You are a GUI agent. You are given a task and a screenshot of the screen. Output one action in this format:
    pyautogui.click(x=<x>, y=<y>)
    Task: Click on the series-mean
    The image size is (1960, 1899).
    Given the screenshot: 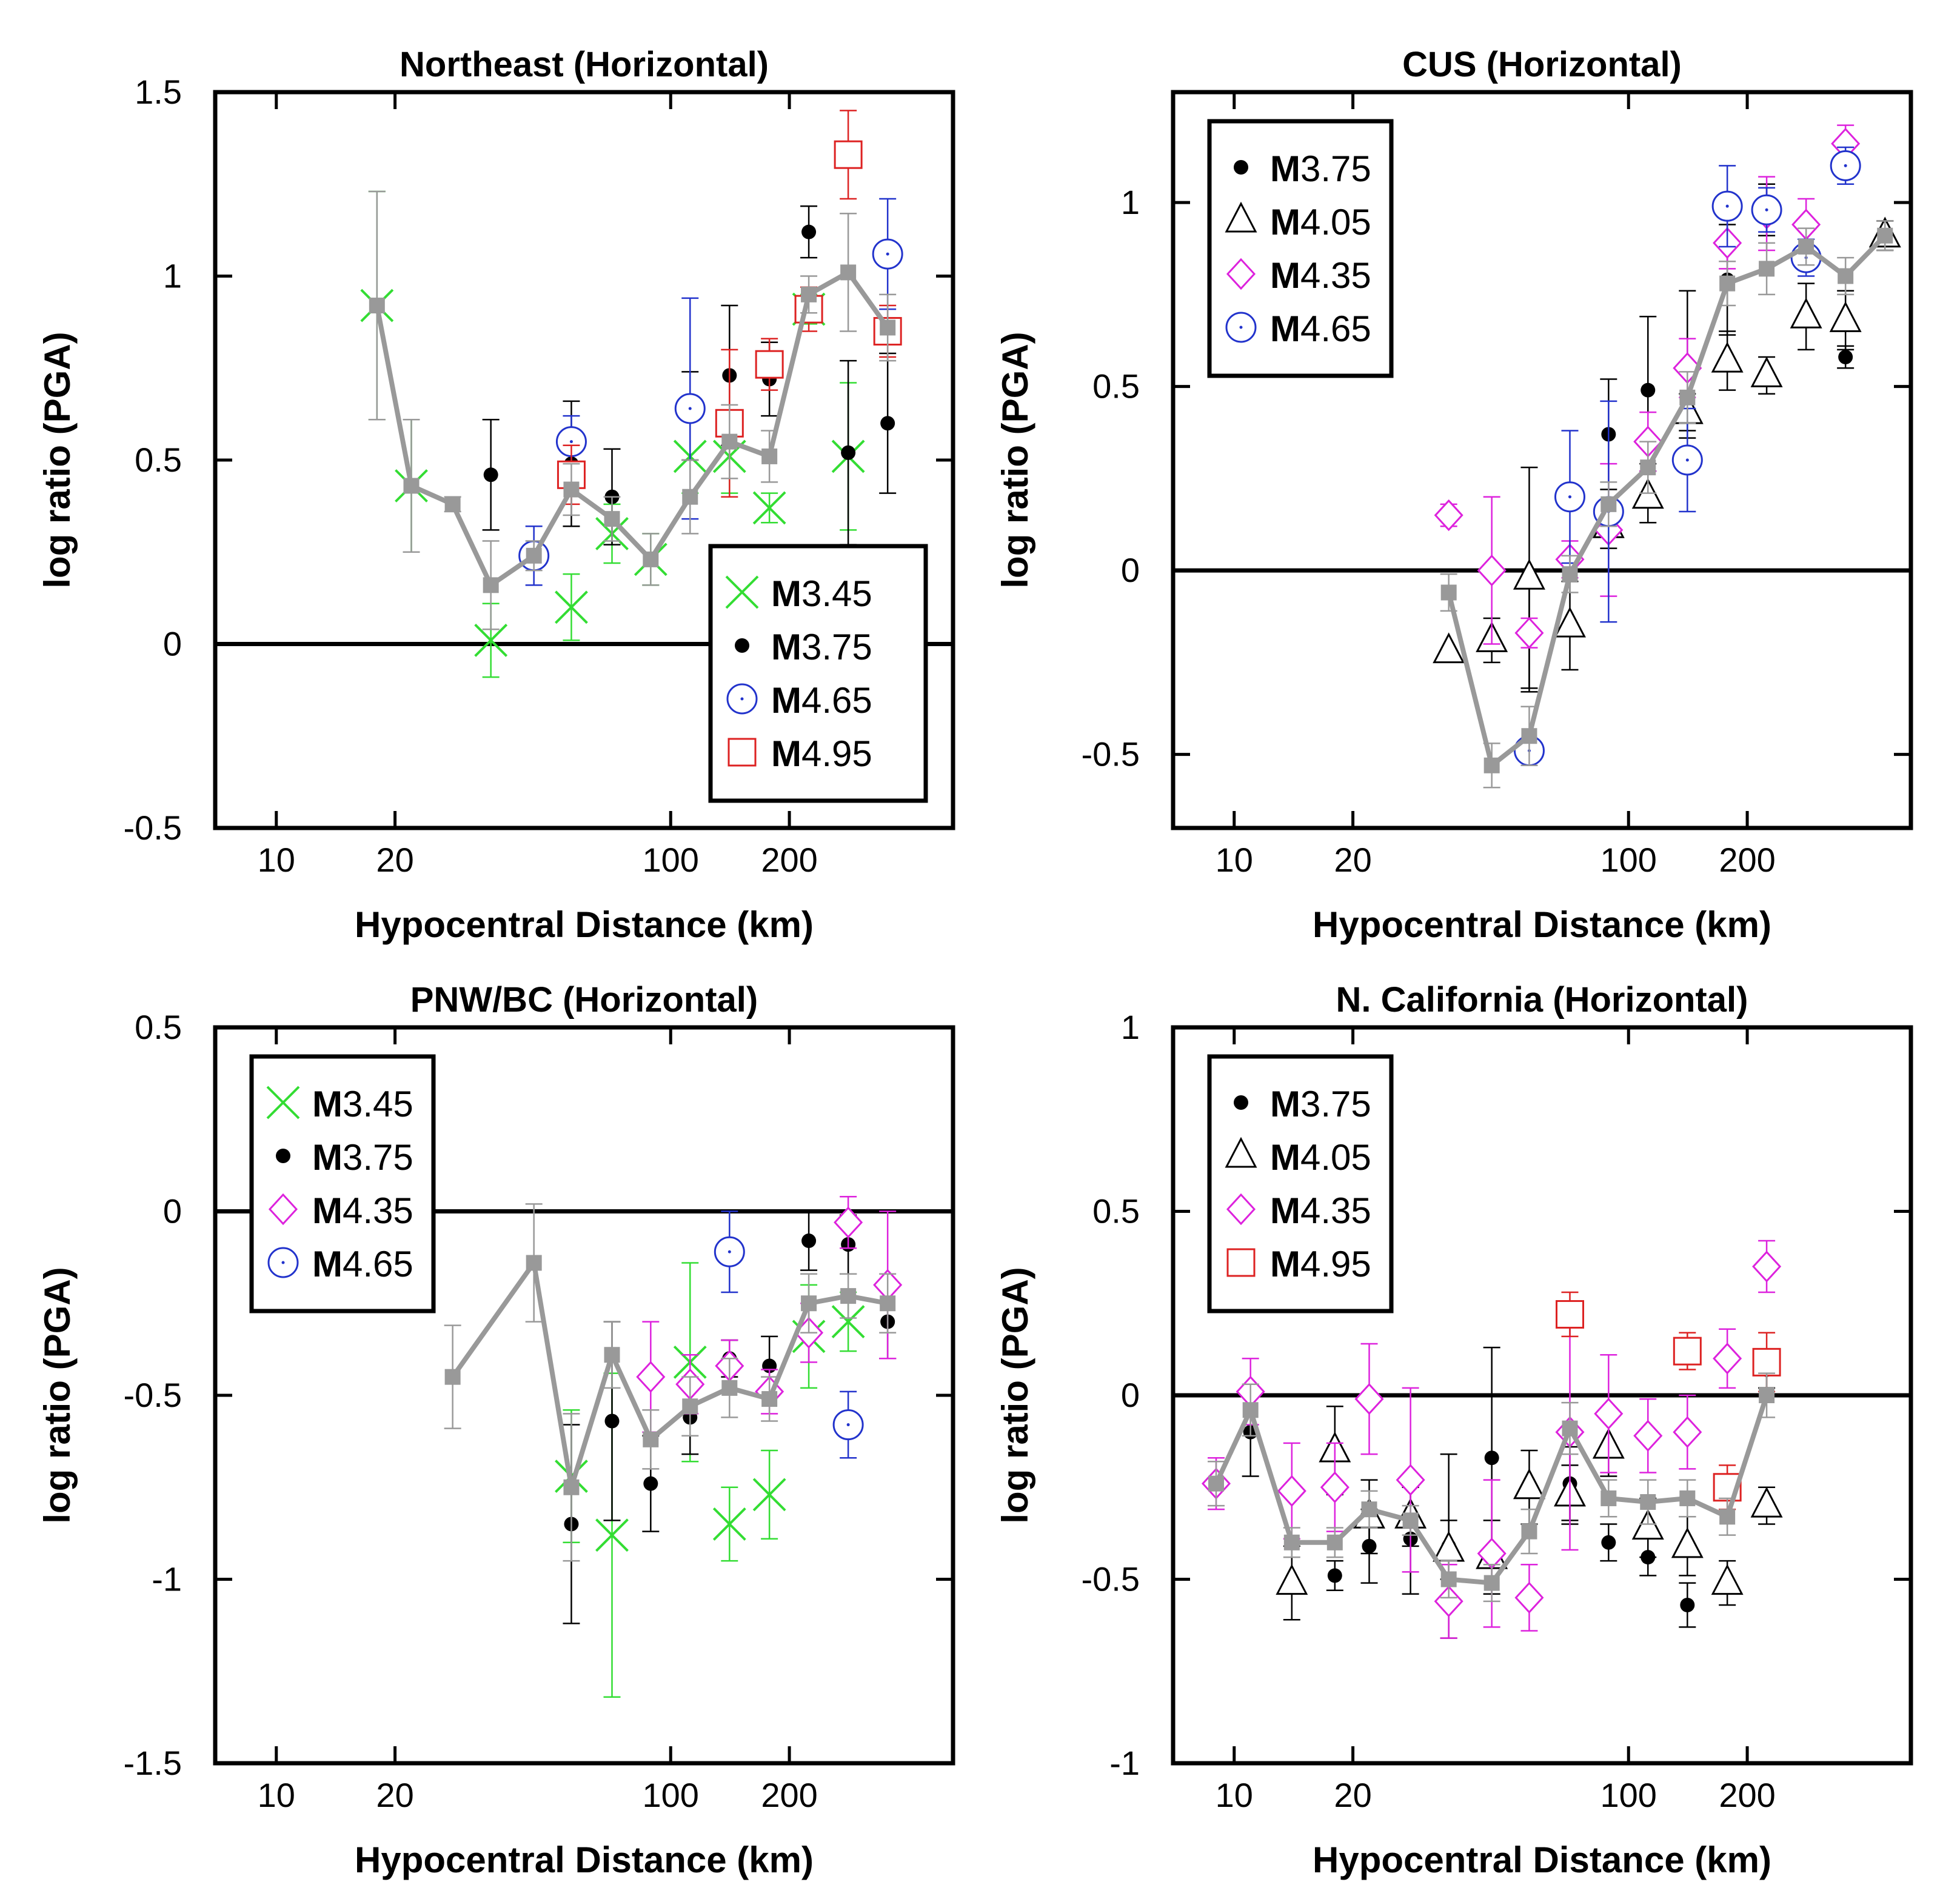 What is the action you would take?
    pyautogui.click(x=670, y=1382)
    